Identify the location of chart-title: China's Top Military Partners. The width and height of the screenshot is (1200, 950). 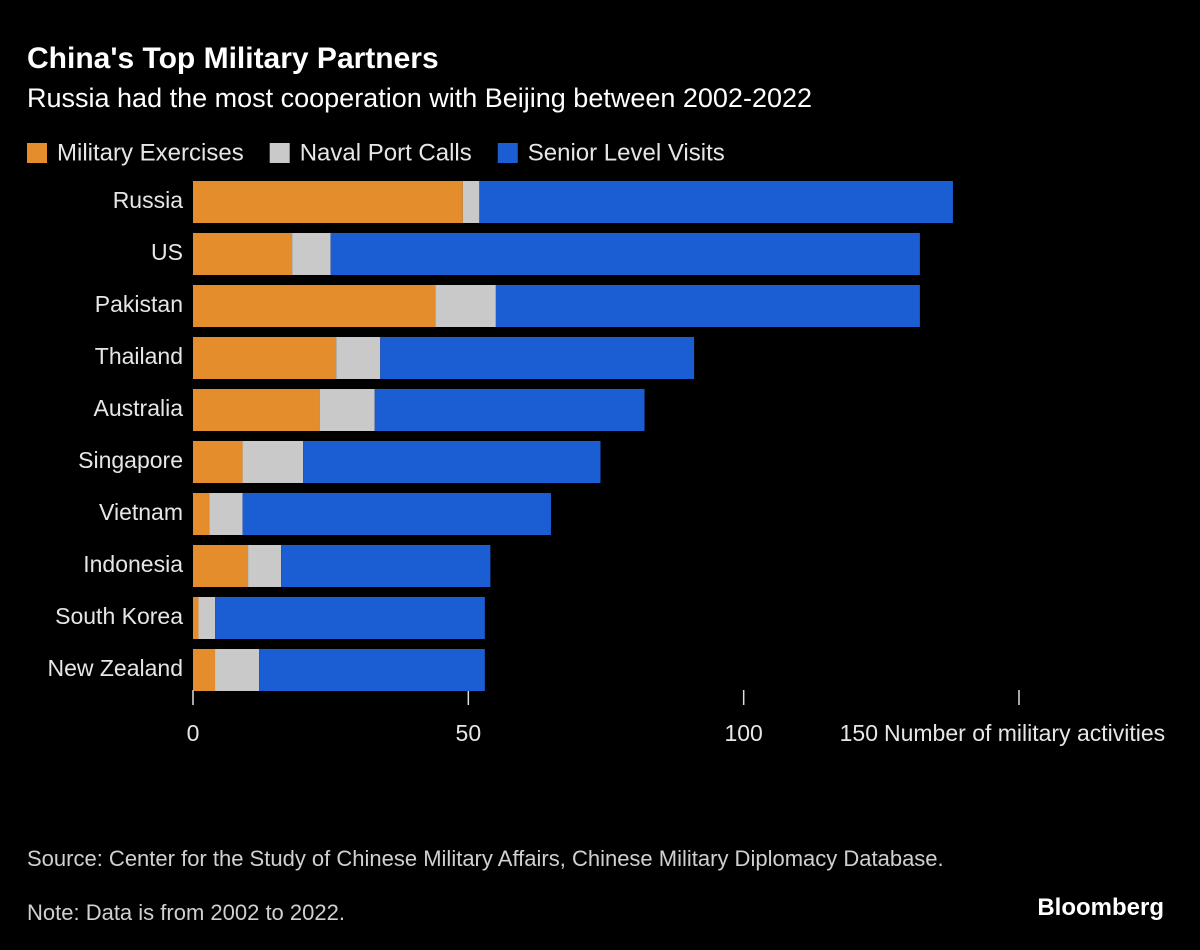
(233, 58).